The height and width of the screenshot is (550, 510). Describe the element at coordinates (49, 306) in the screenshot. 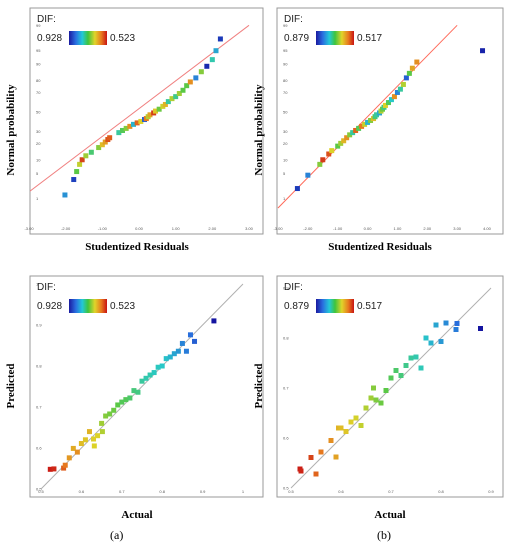

I see `legend-min: 0.928` at that location.